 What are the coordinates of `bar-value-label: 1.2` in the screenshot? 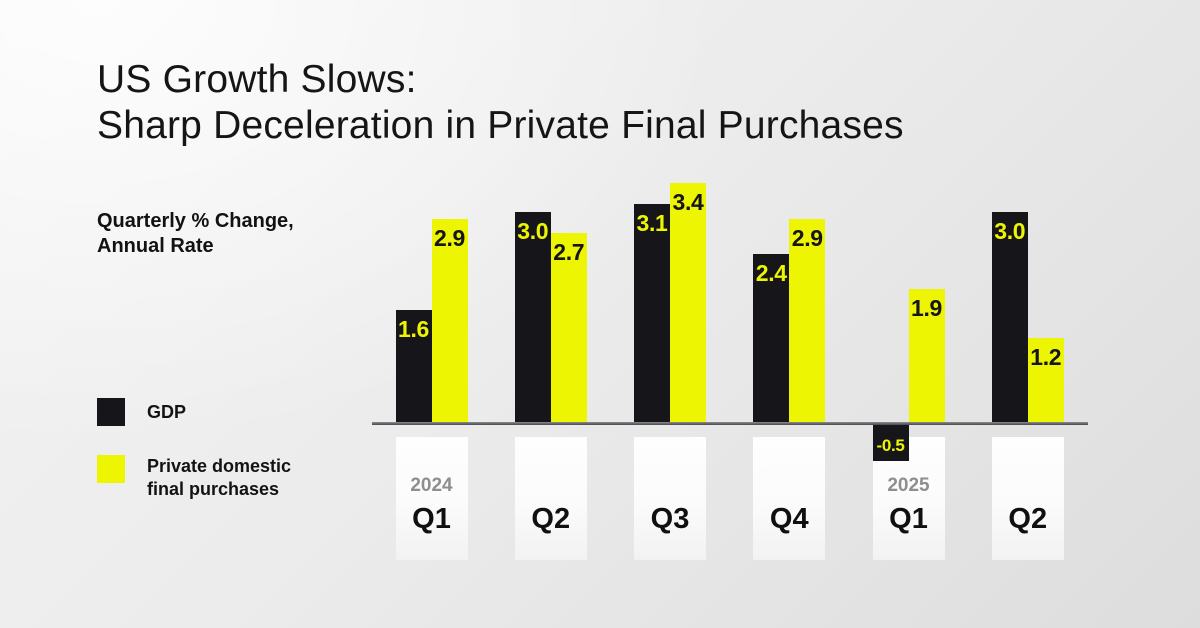 It's located at (1046, 357).